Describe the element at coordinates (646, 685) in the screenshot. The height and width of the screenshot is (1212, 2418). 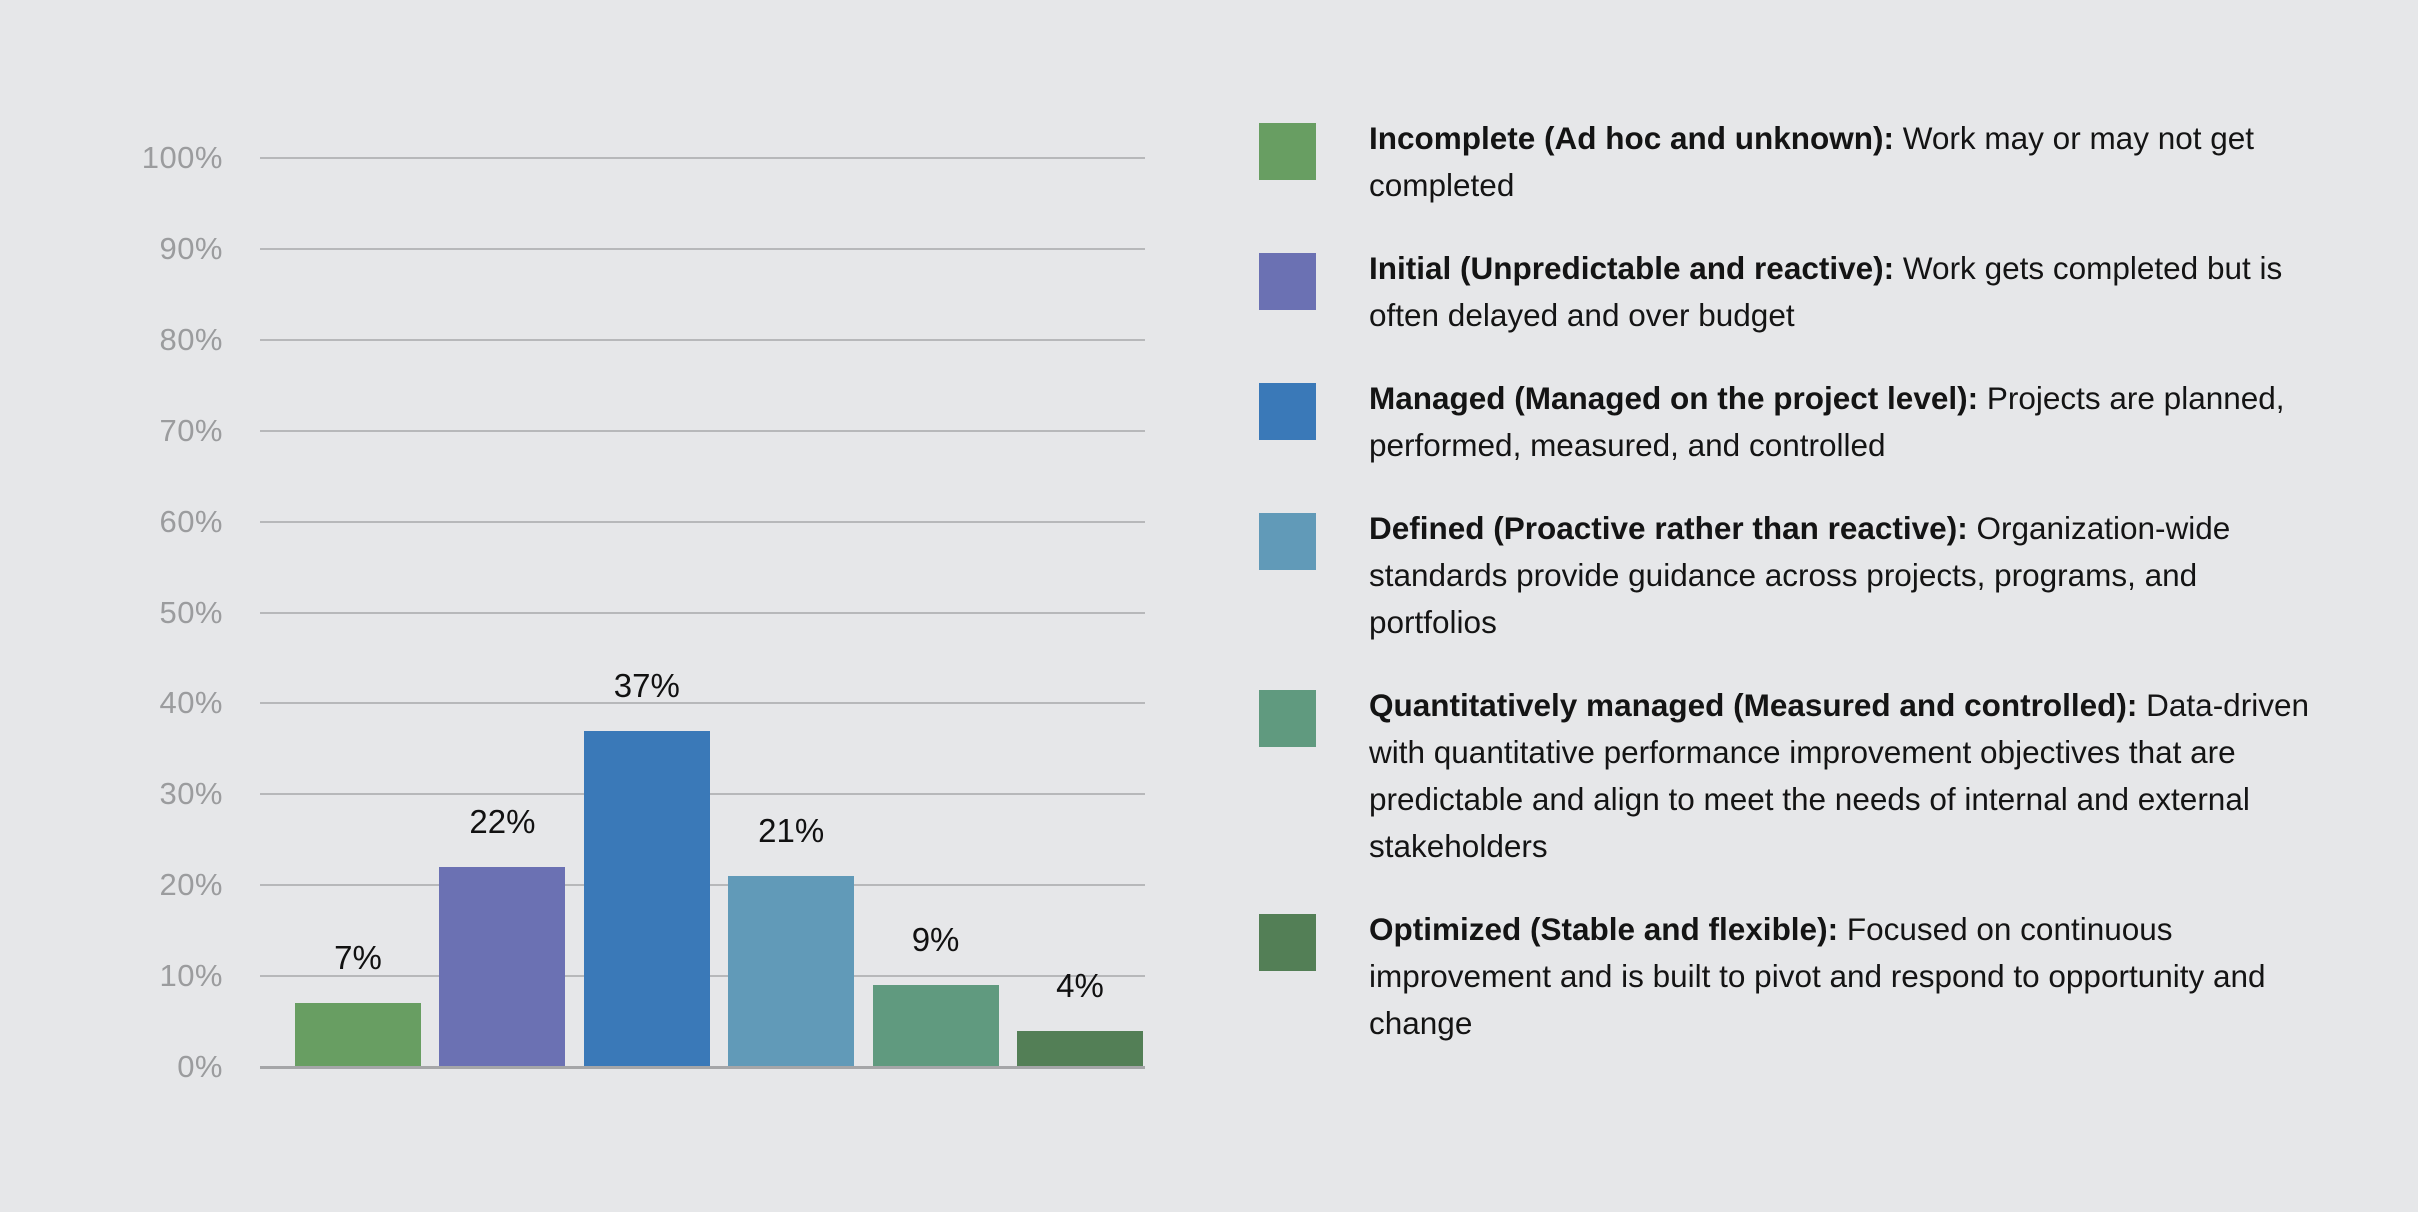
I see `bar-value-label: 37%` at that location.